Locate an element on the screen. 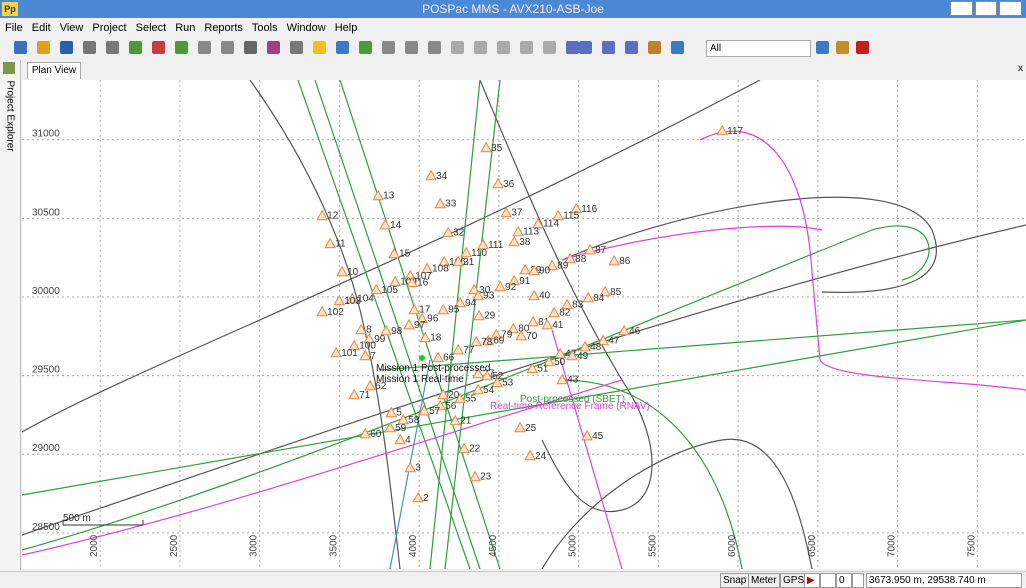  menu-item: Edit is located at coordinates (41, 27).